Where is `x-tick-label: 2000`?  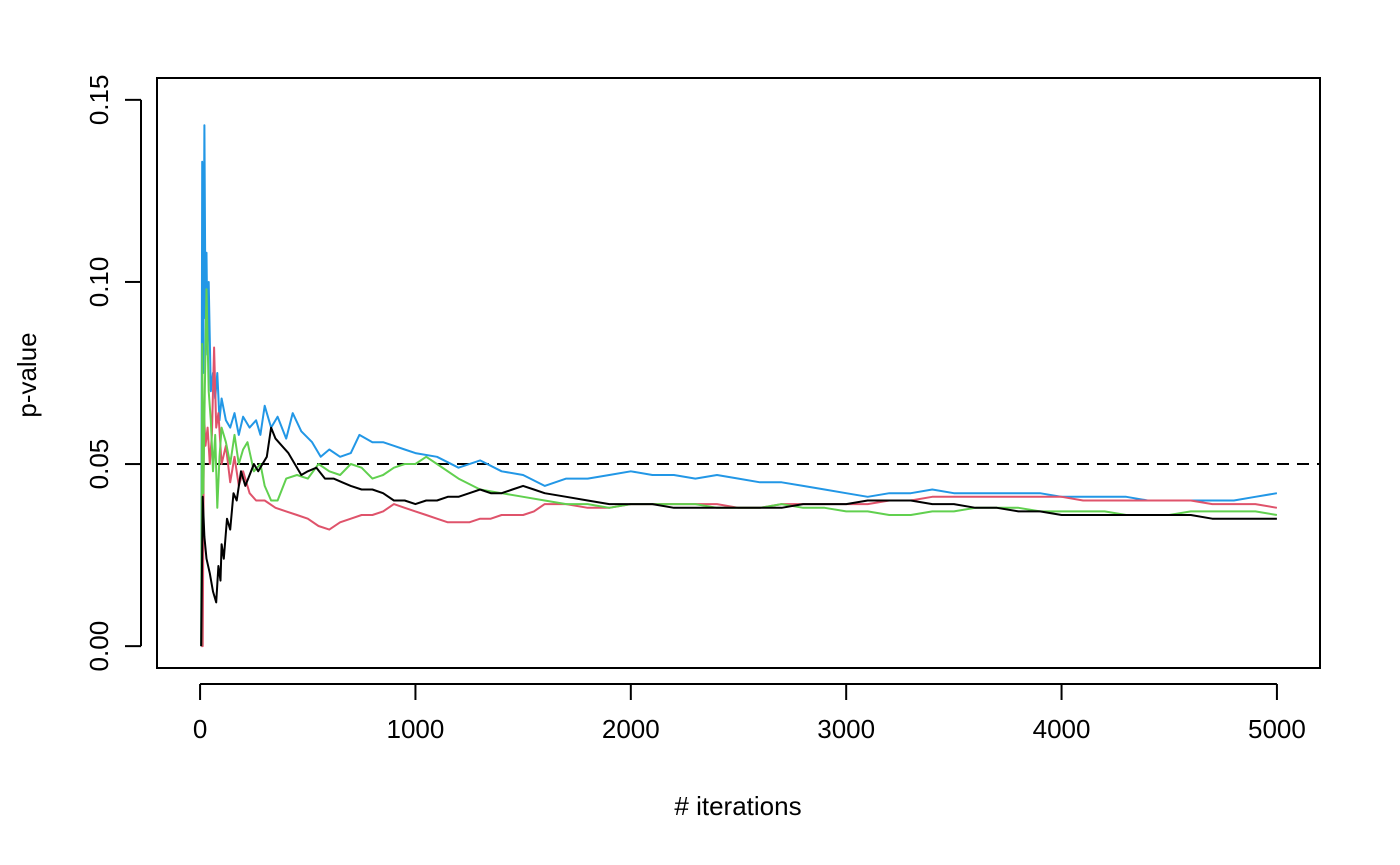 x-tick-label: 2000 is located at coordinates (631, 729).